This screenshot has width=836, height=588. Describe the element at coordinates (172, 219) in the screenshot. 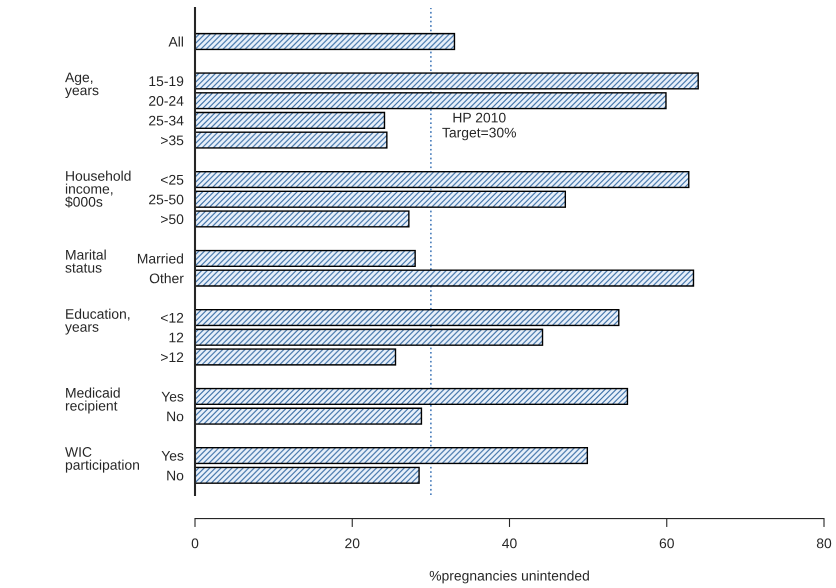

I see `y-tick-label: >50` at that location.